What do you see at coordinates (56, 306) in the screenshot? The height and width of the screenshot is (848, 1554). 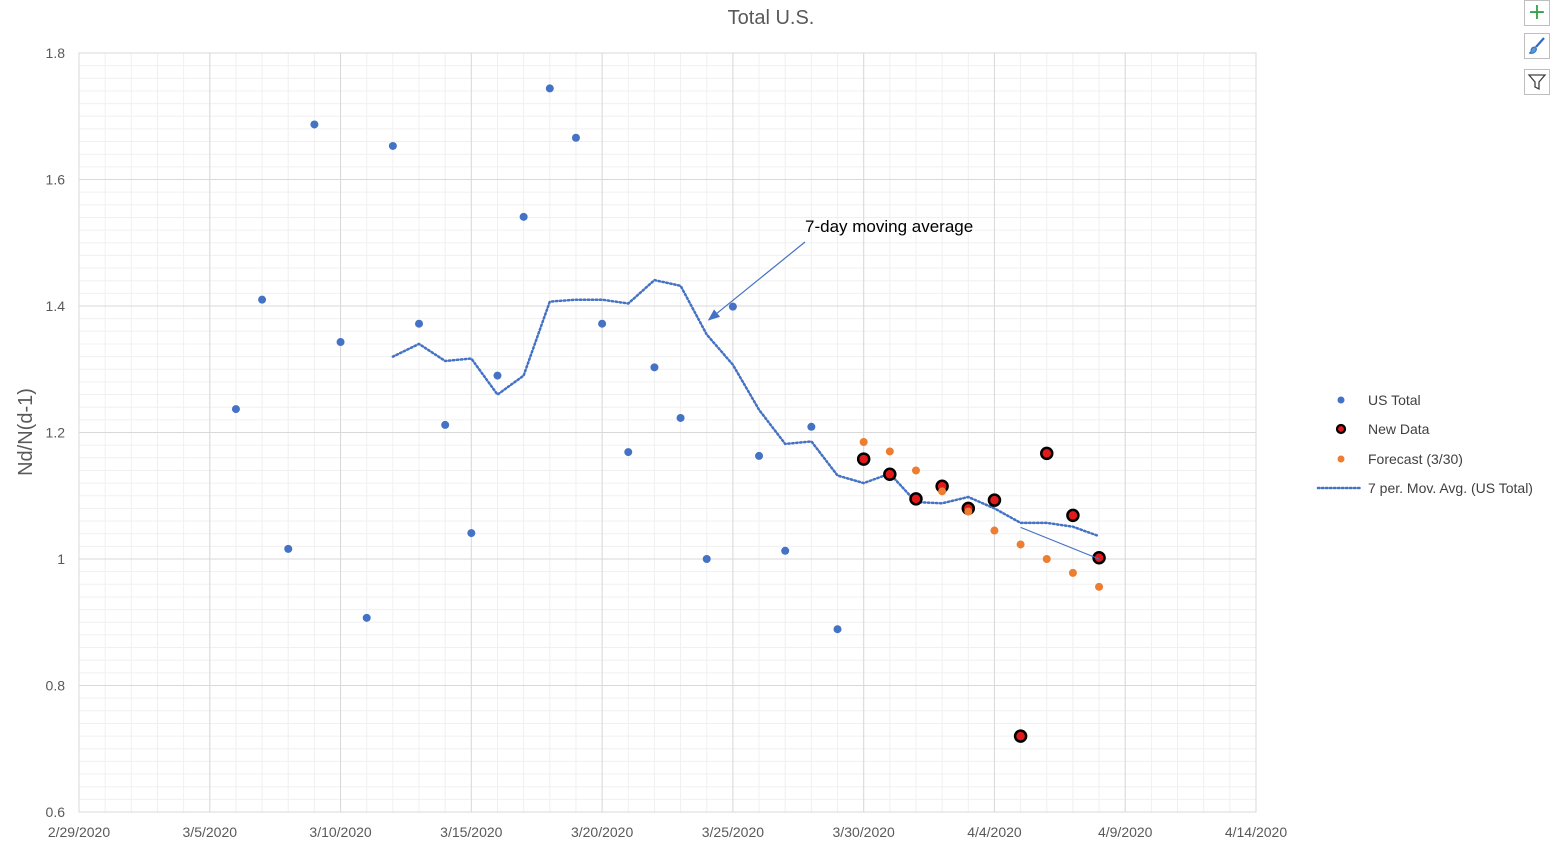 I see `y-tick-label: 1.4` at bounding box center [56, 306].